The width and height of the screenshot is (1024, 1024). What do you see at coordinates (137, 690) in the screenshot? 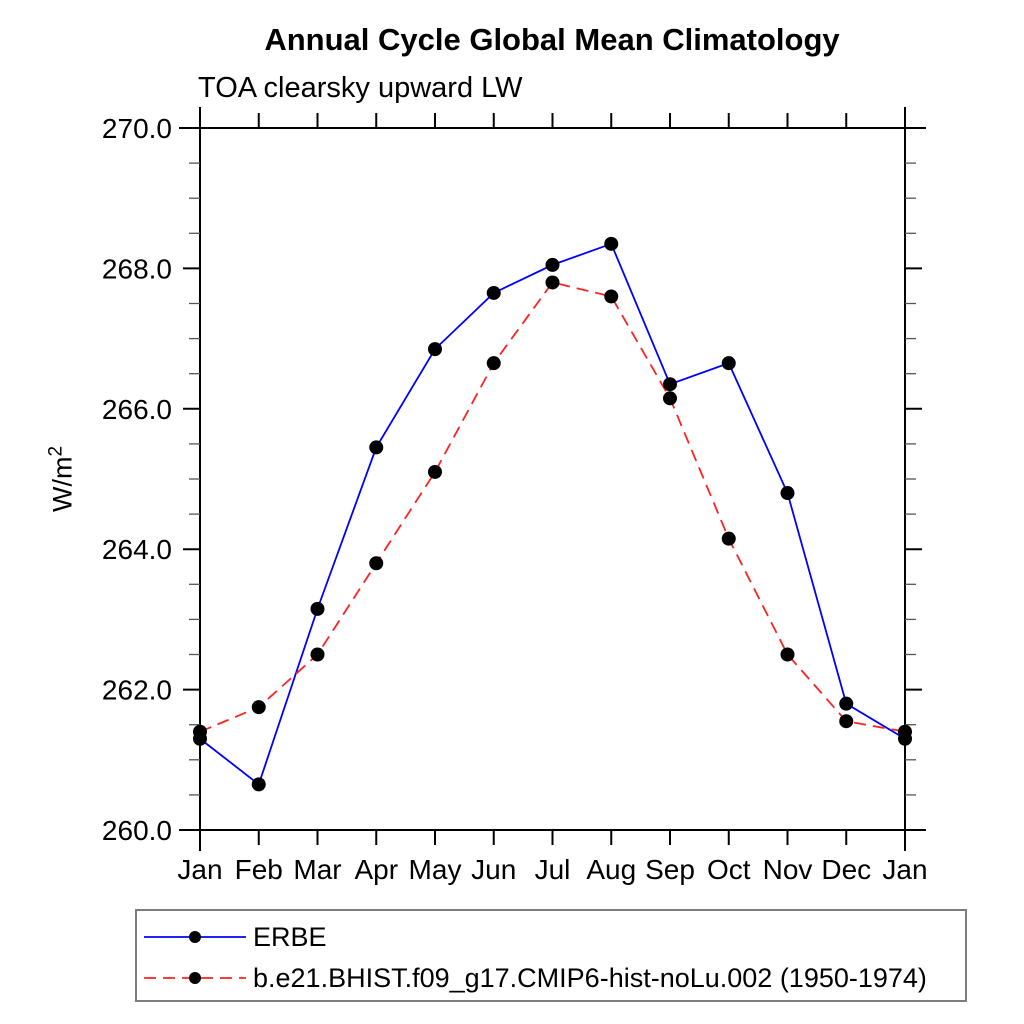
I see `y-tick-label: 262.0` at bounding box center [137, 690].